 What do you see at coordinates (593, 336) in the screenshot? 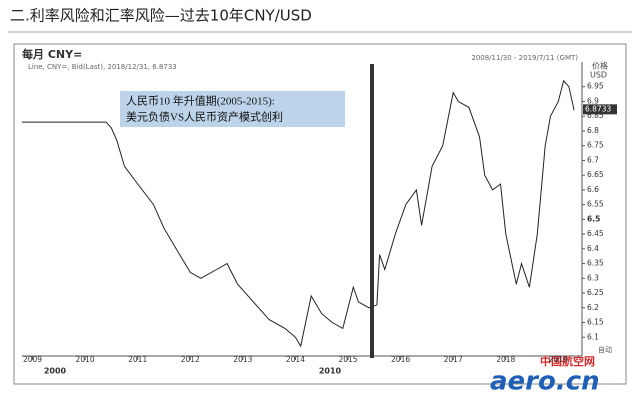
I see `y-tick-label: 6.1` at bounding box center [593, 336].